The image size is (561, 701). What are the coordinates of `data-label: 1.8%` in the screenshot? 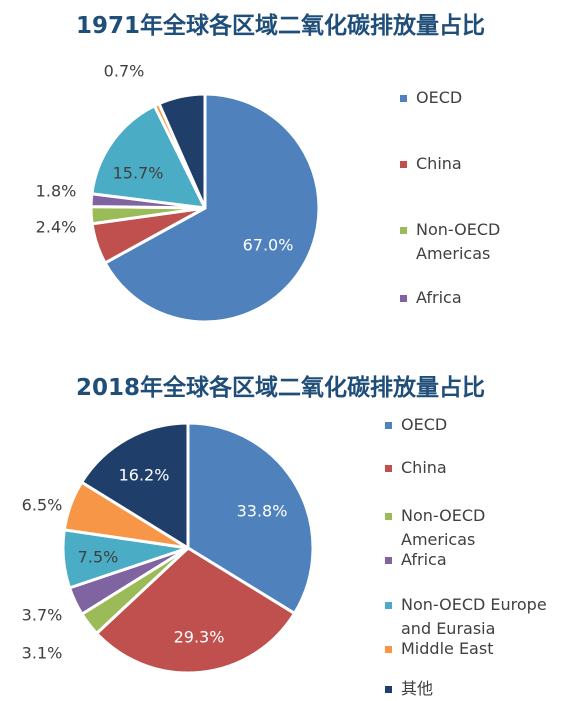 It's located at (56, 191).